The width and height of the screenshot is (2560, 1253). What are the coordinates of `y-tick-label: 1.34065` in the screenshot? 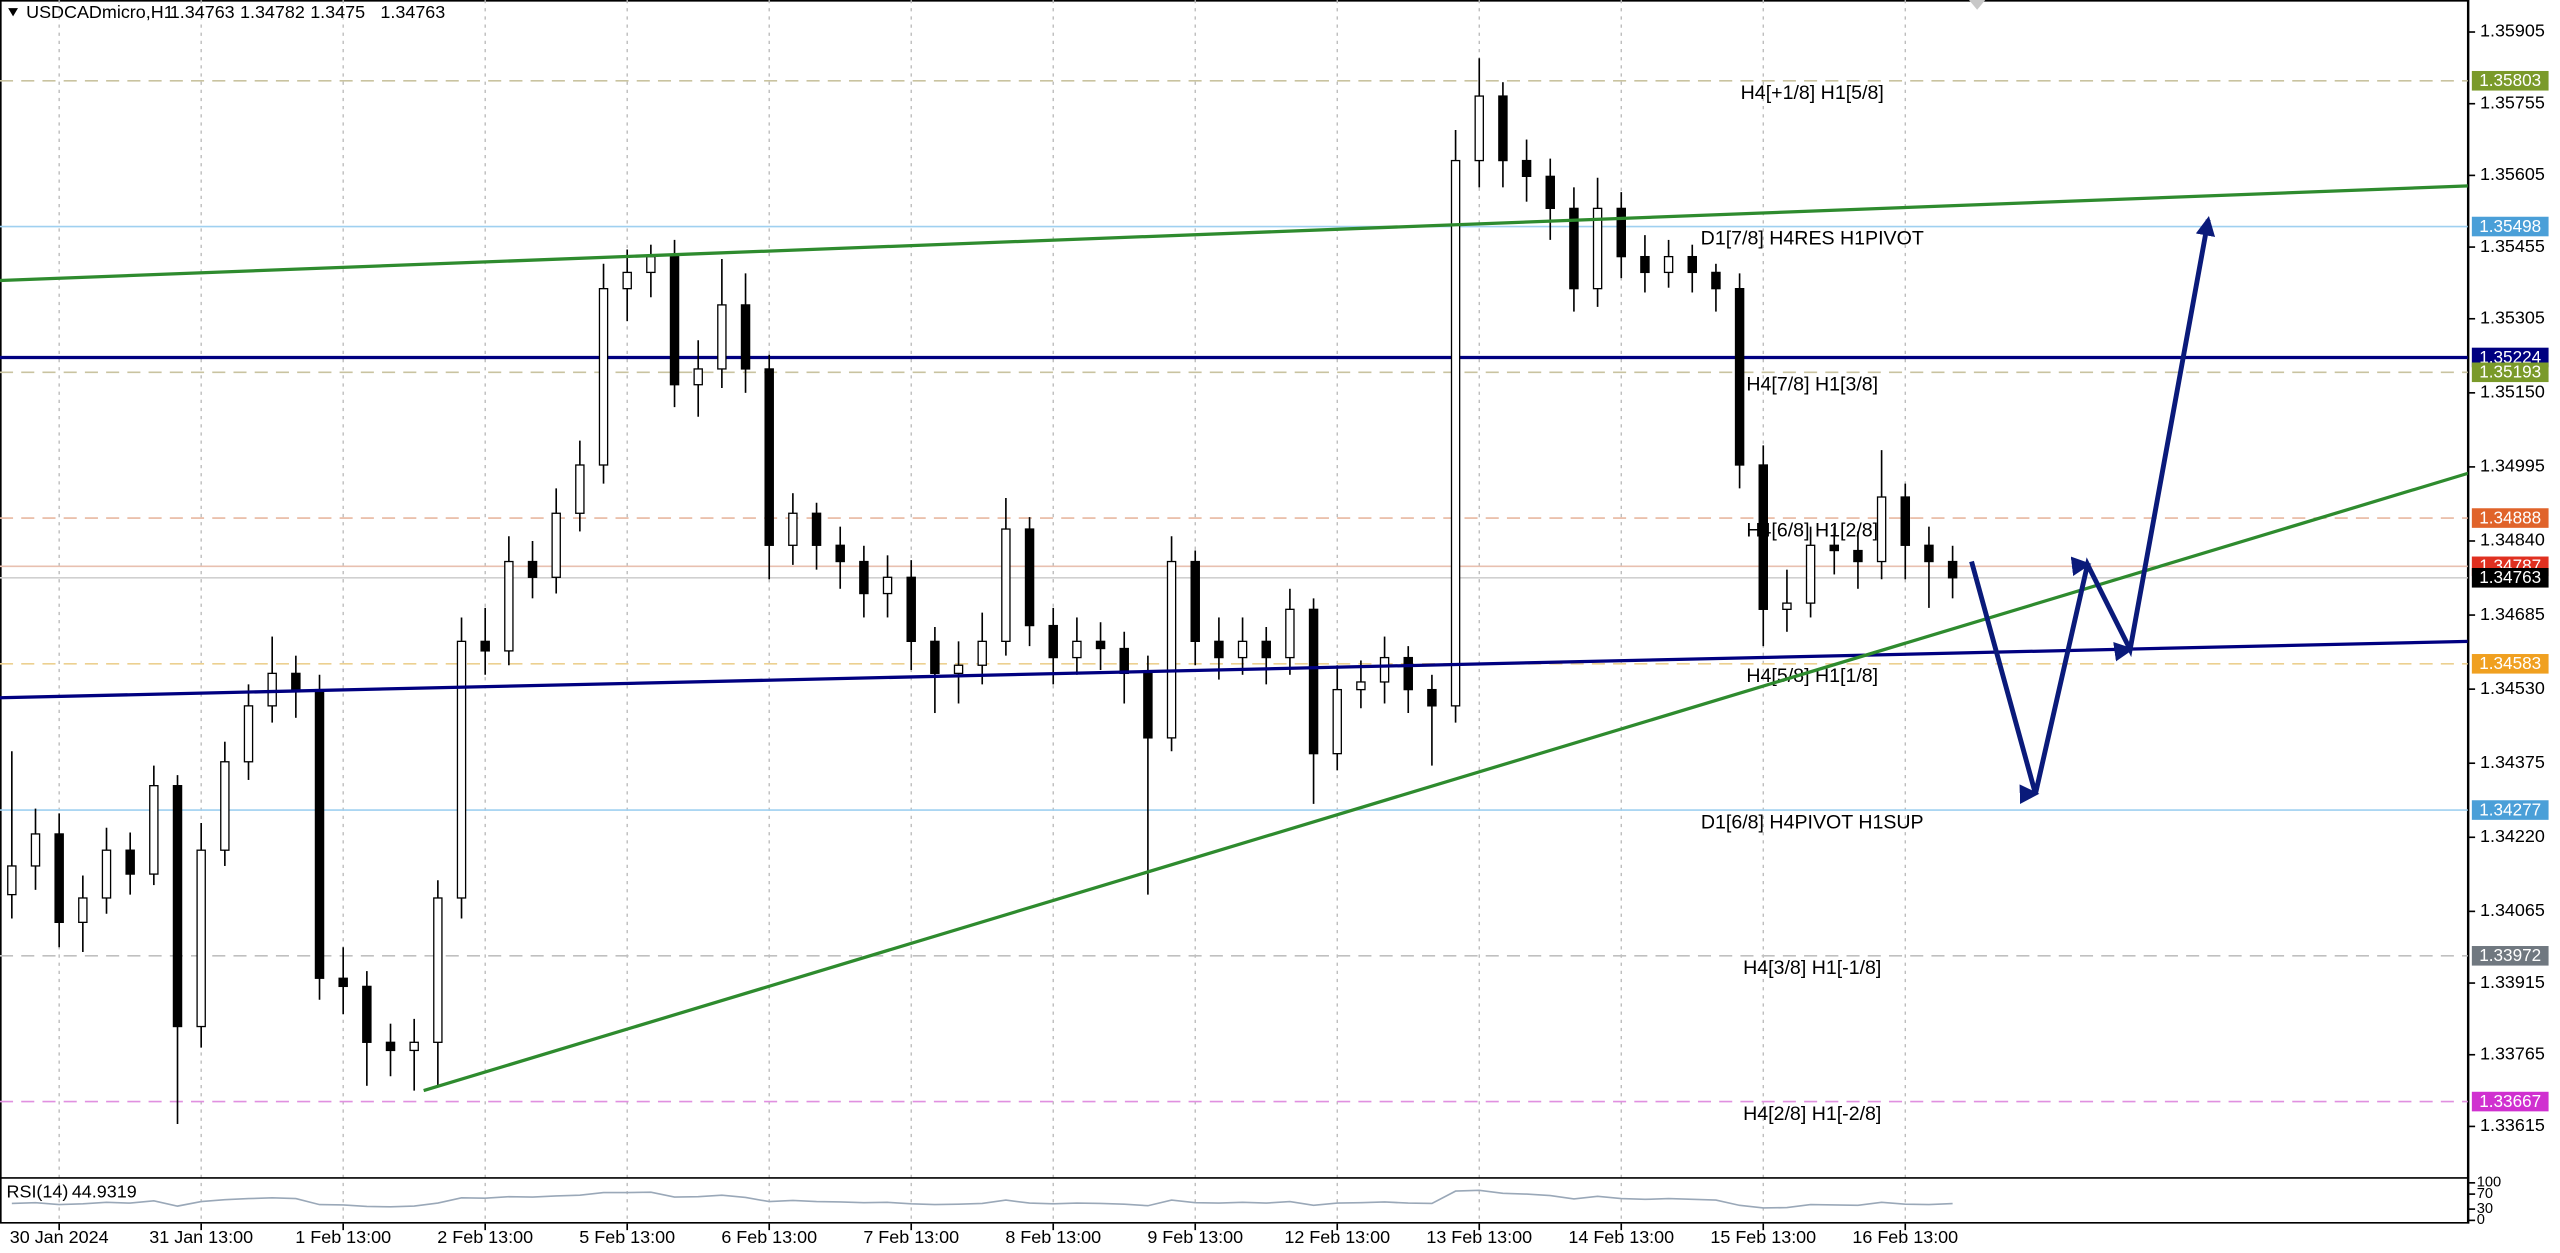 It's located at (2512, 910).